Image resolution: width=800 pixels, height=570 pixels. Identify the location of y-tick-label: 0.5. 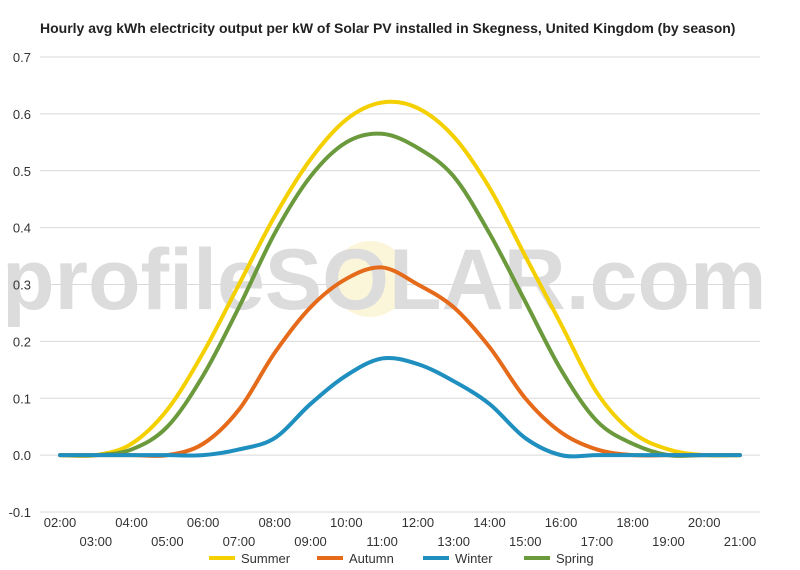
(22, 171).